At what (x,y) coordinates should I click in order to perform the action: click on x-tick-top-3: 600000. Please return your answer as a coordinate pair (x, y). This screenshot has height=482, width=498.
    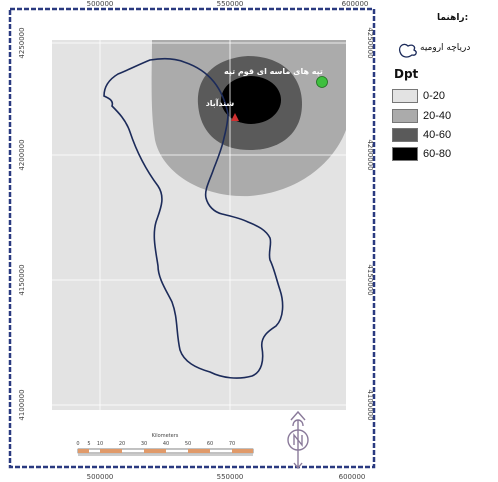
    Looking at the image, I should click on (355, 4).